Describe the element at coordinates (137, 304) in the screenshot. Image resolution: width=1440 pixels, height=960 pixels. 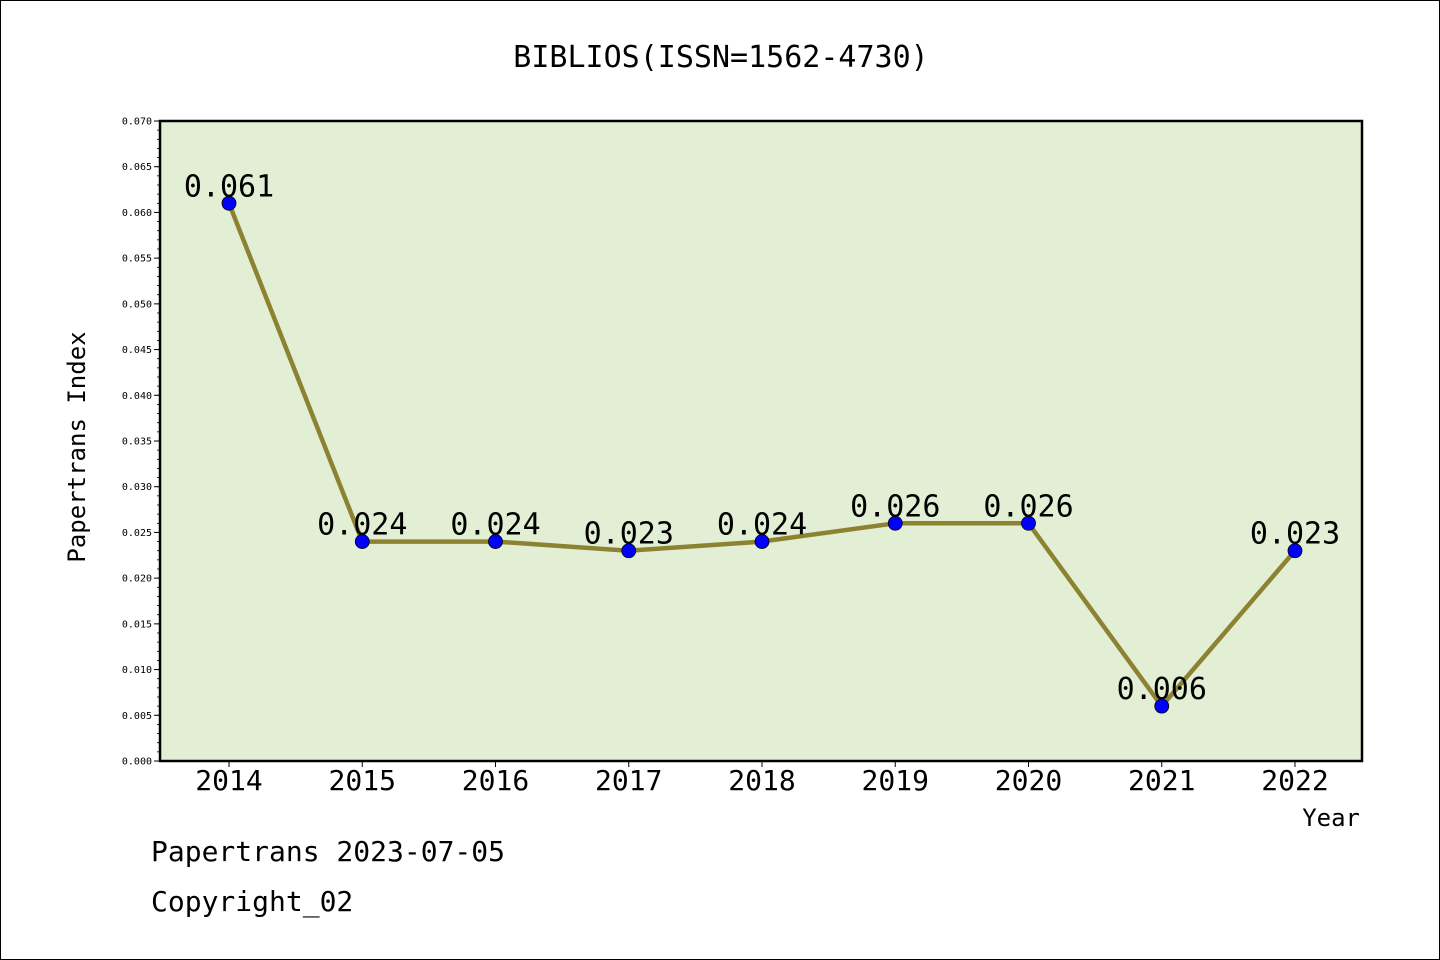
I see `y-tick-label: 0.050` at that location.